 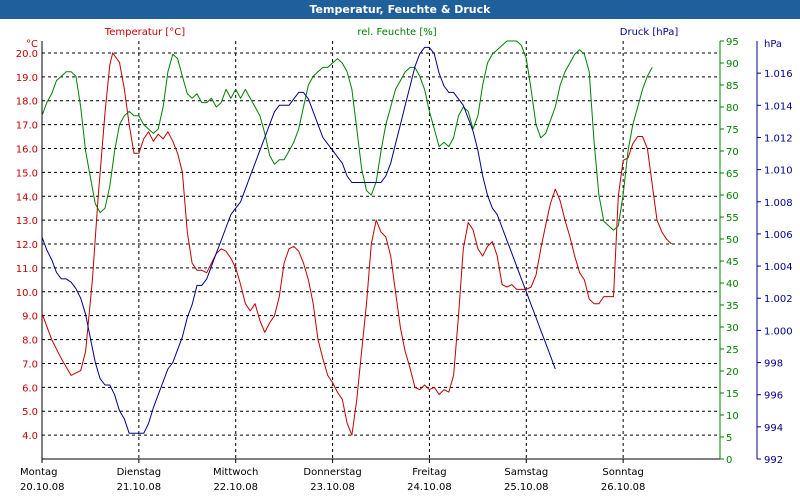 I want to click on temperature-tick-label: 9.0, so click(x=30, y=317).